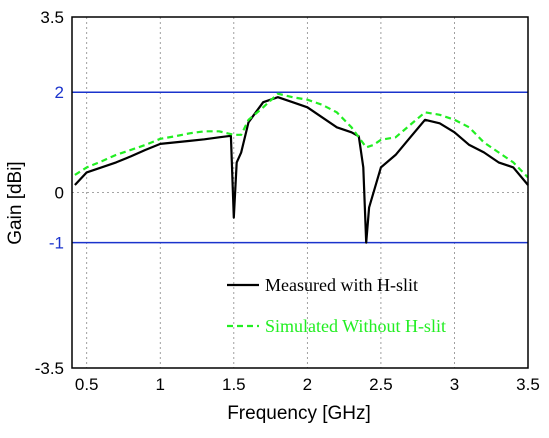 The height and width of the screenshot is (438, 549). What do you see at coordinates (15, 202) in the screenshot?
I see `y-axis-title: Gain [dBi]` at bounding box center [15, 202].